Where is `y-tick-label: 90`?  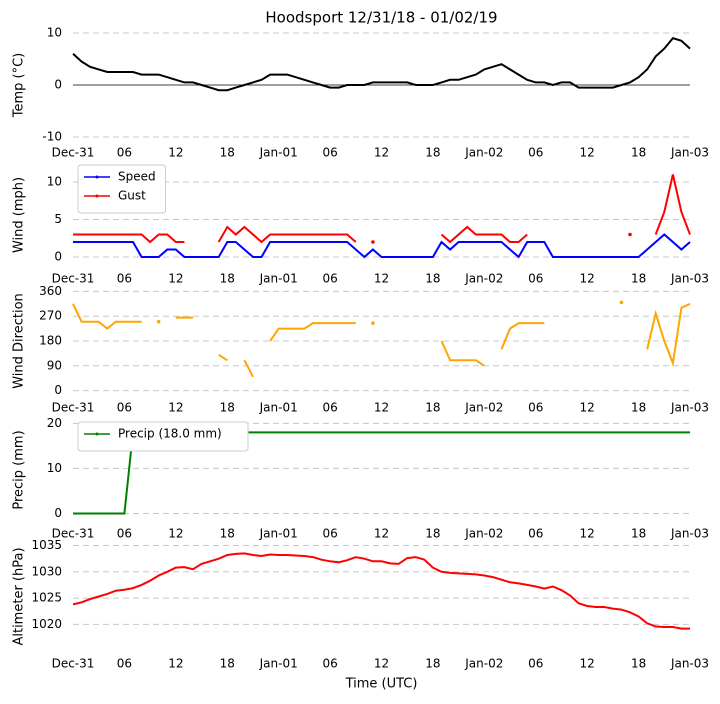 y-tick-label: 90 is located at coordinates (54, 365).